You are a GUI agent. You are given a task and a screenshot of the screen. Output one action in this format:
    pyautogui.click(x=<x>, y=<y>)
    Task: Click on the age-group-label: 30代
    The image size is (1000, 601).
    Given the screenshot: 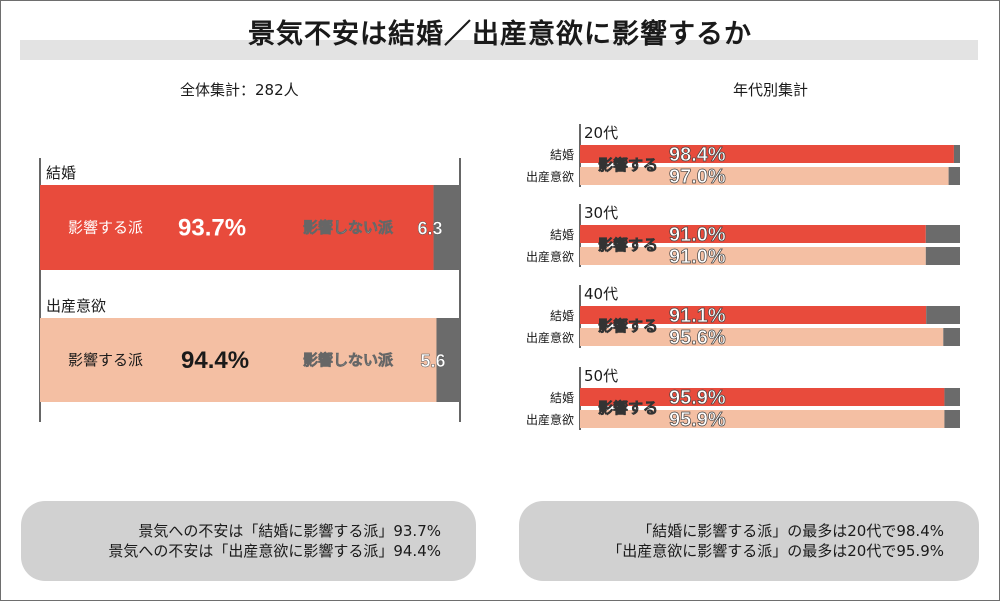 What is the action you would take?
    pyautogui.click(x=601, y=213)
    